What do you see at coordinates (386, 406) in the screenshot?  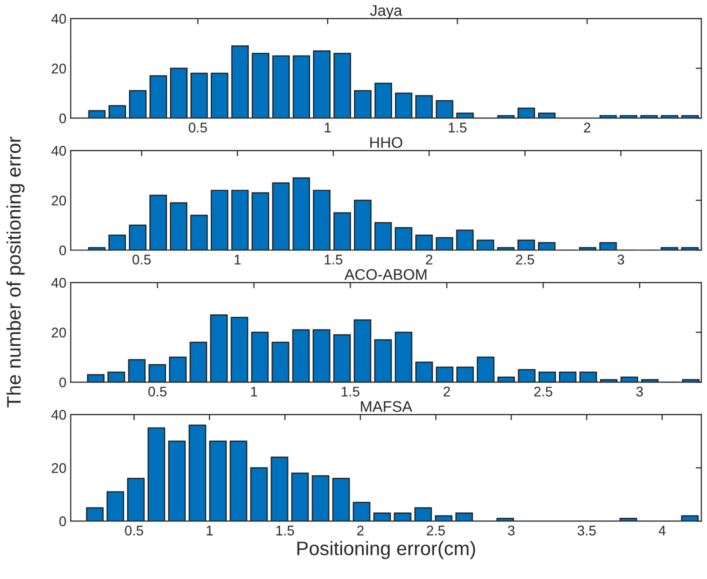 I see `chart-title: MAFSA` at bounding box center [386, 406].